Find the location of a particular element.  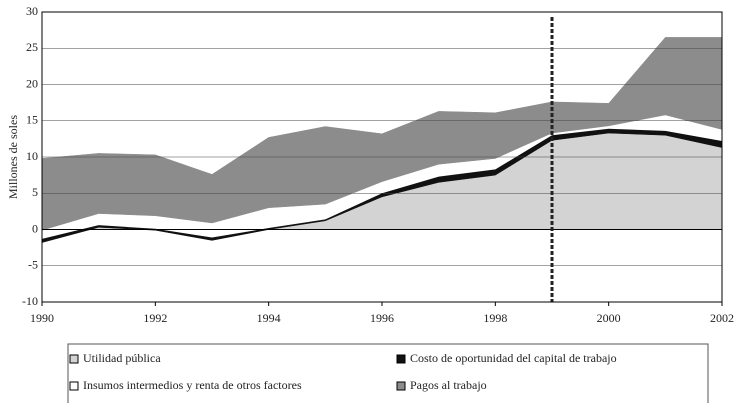

y-tick-label: -10 is located at coordinates (30, 301).